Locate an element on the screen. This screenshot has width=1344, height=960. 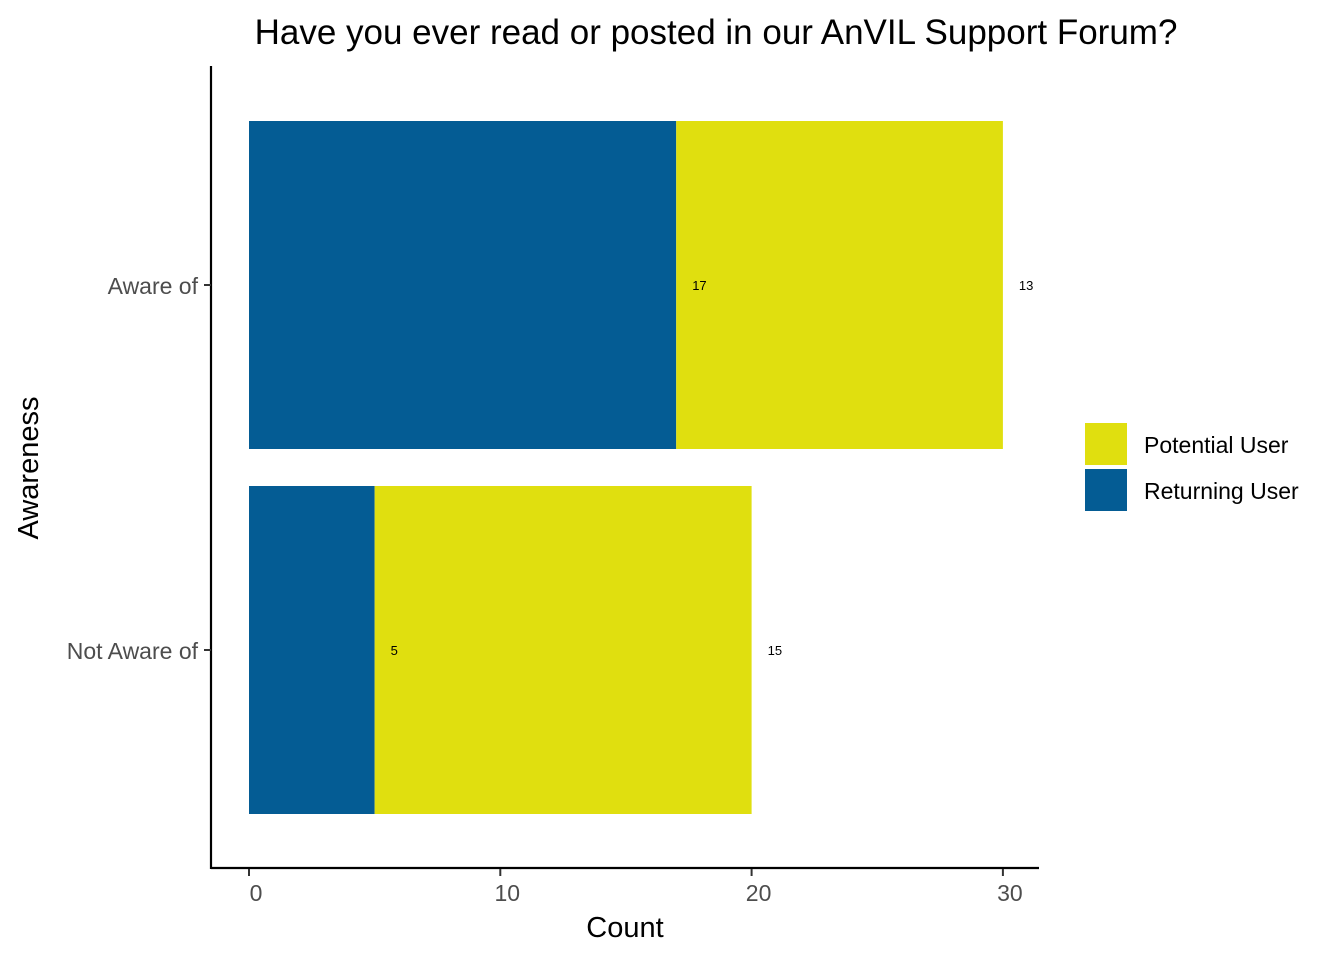
y-tick-label: Not Aware of is located at coordinates (133, 651).